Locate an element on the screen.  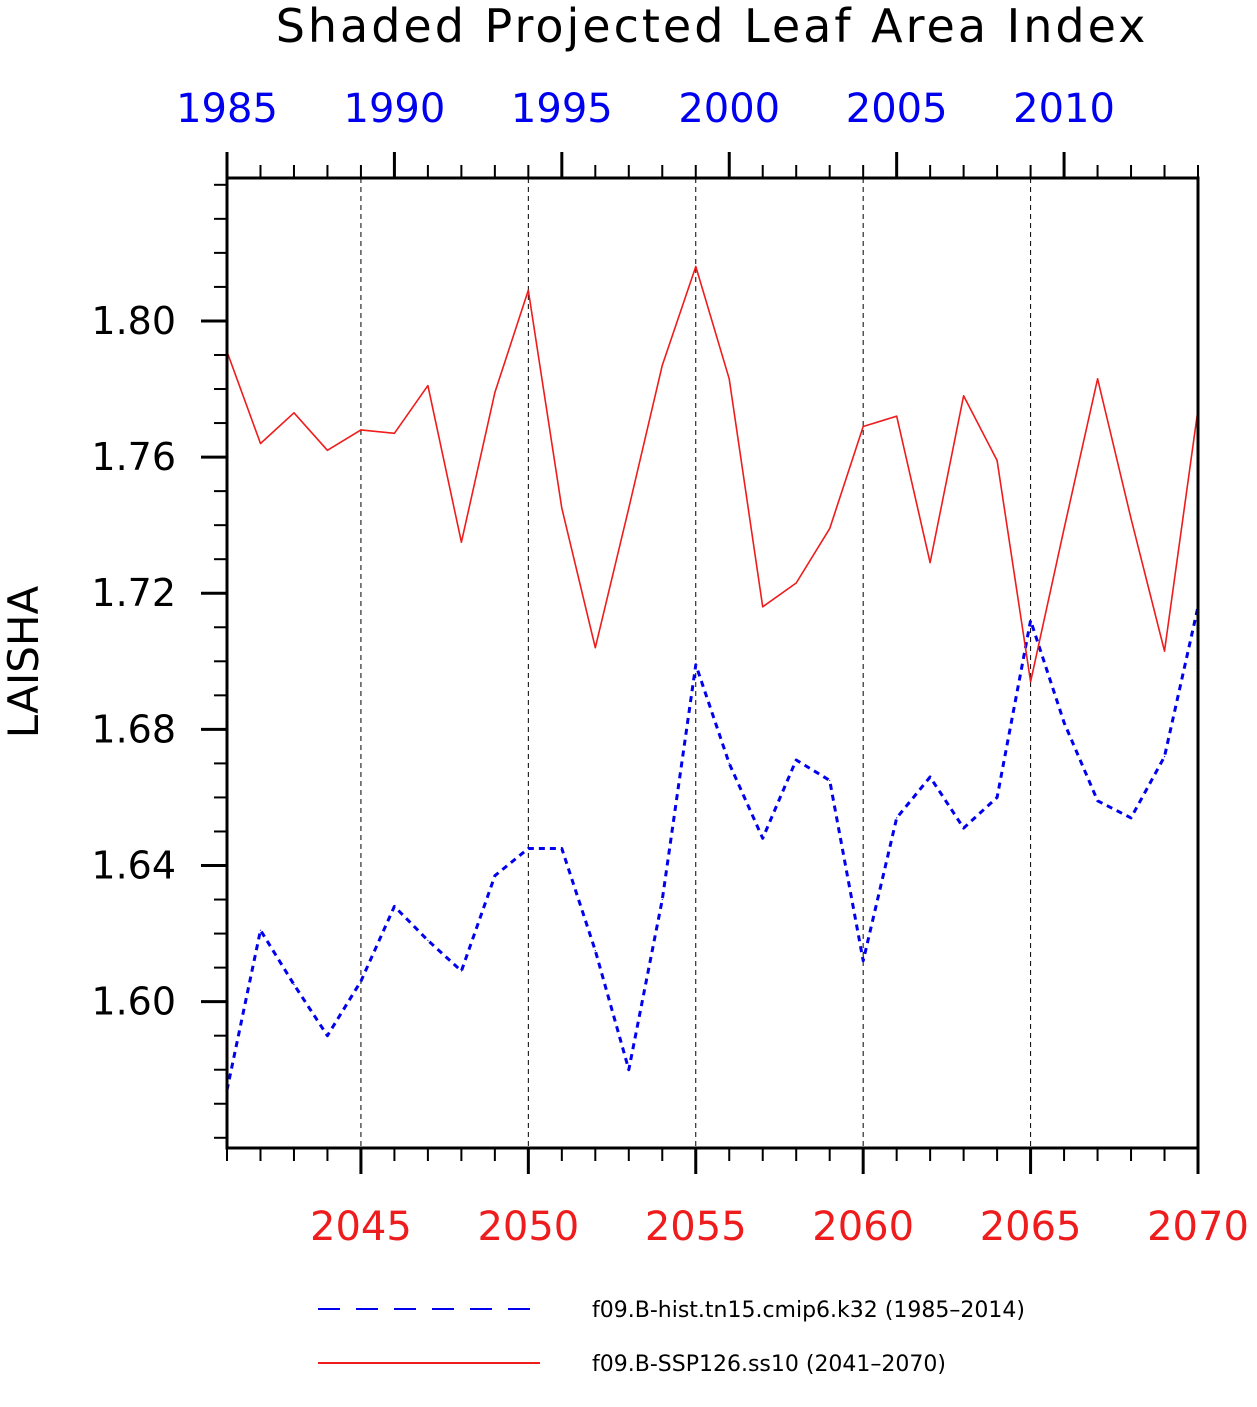
chart-title: Shaded Projected Leaf Area Index is located at coordinates (712, 26).